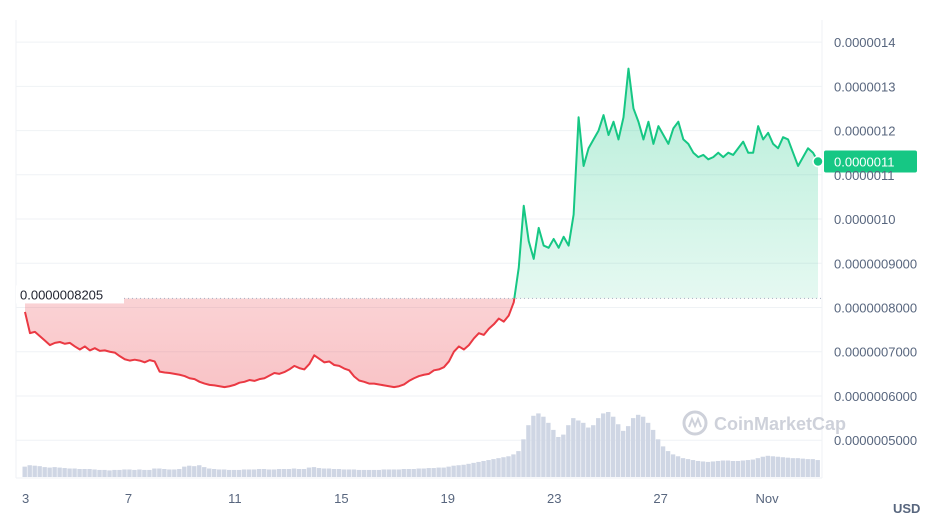 The image size is (951, 525). Describe the element at coordinates (554, 498) in the screenshot. I see `x-tick-label: 23` at that location.